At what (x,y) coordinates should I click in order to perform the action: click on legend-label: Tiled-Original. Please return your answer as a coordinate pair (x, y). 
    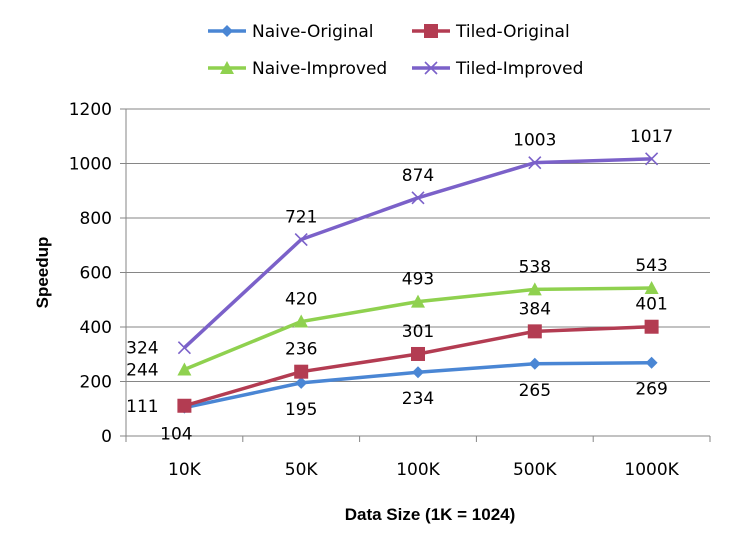
    Looking at the image, I should click on (512, 32).